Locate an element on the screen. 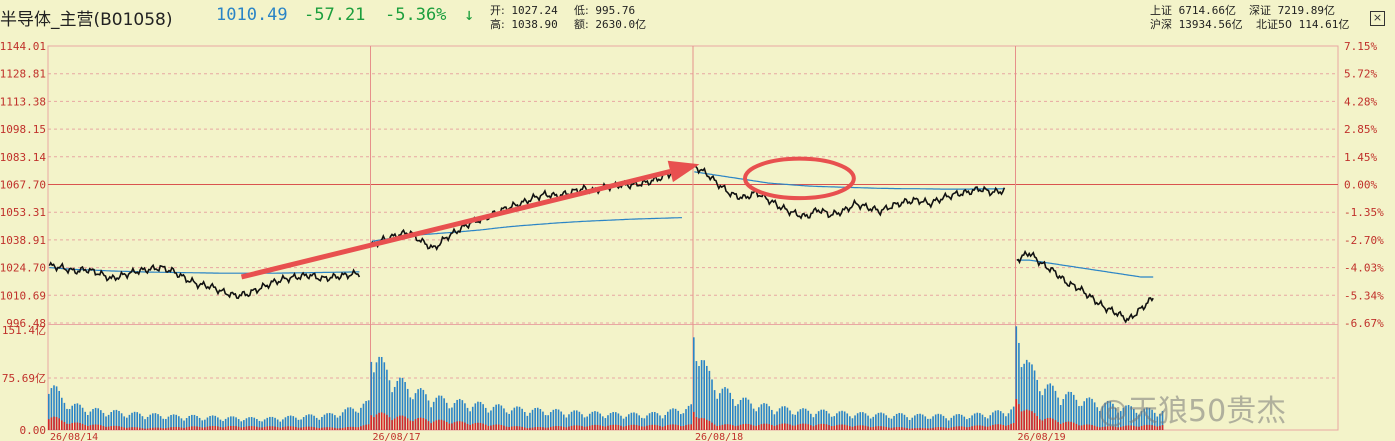 The width and height of the screenshot is (1395, 441). price-change-pct: -5.36% is located at coordinates (416, 15).